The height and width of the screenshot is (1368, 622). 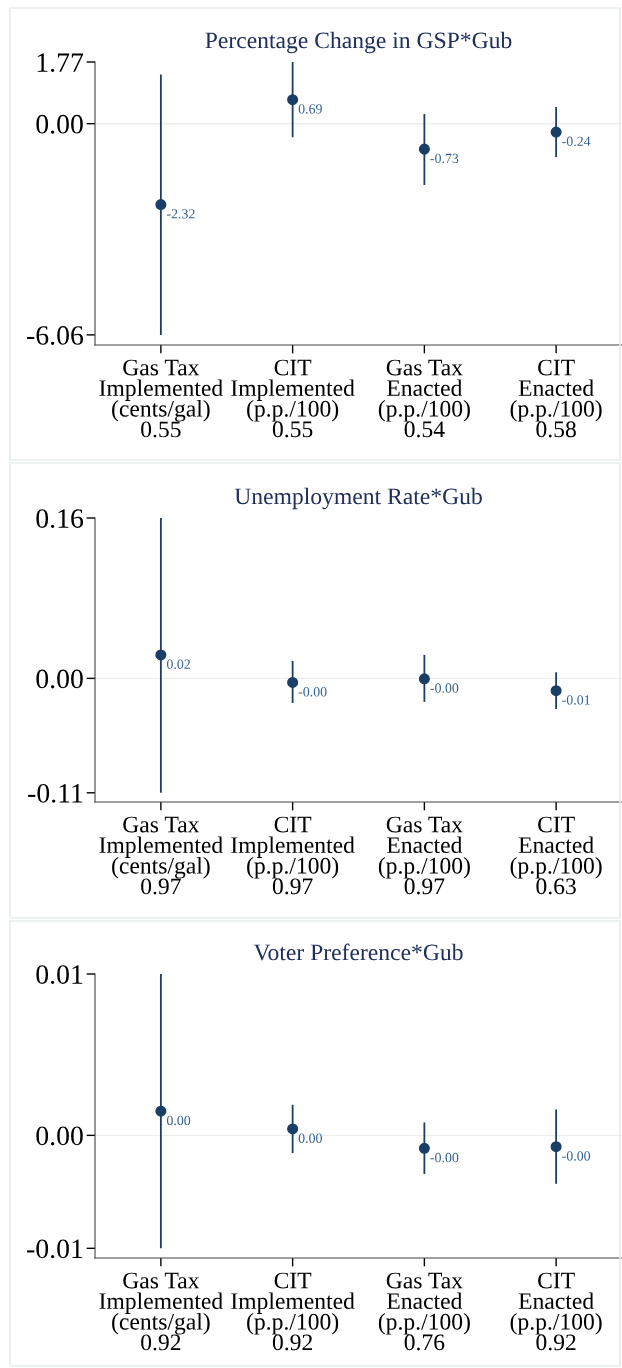 I want to click on x-tick-label: Gas Tax Enacted (p.p./100) 0.76, so click(x=424, y=1311).